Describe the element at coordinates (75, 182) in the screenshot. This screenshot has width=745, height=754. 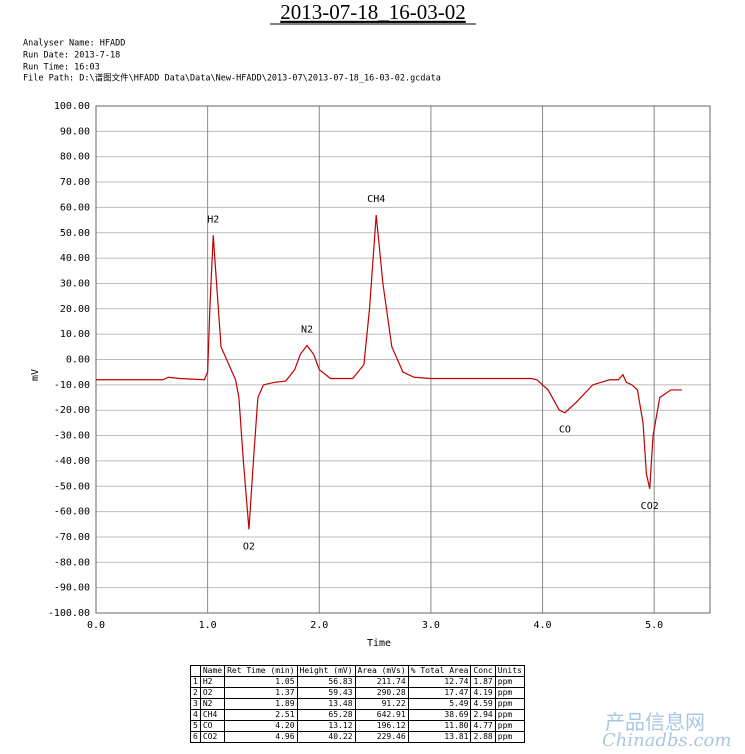
I see `y-tick-label: 70.00` at that location.